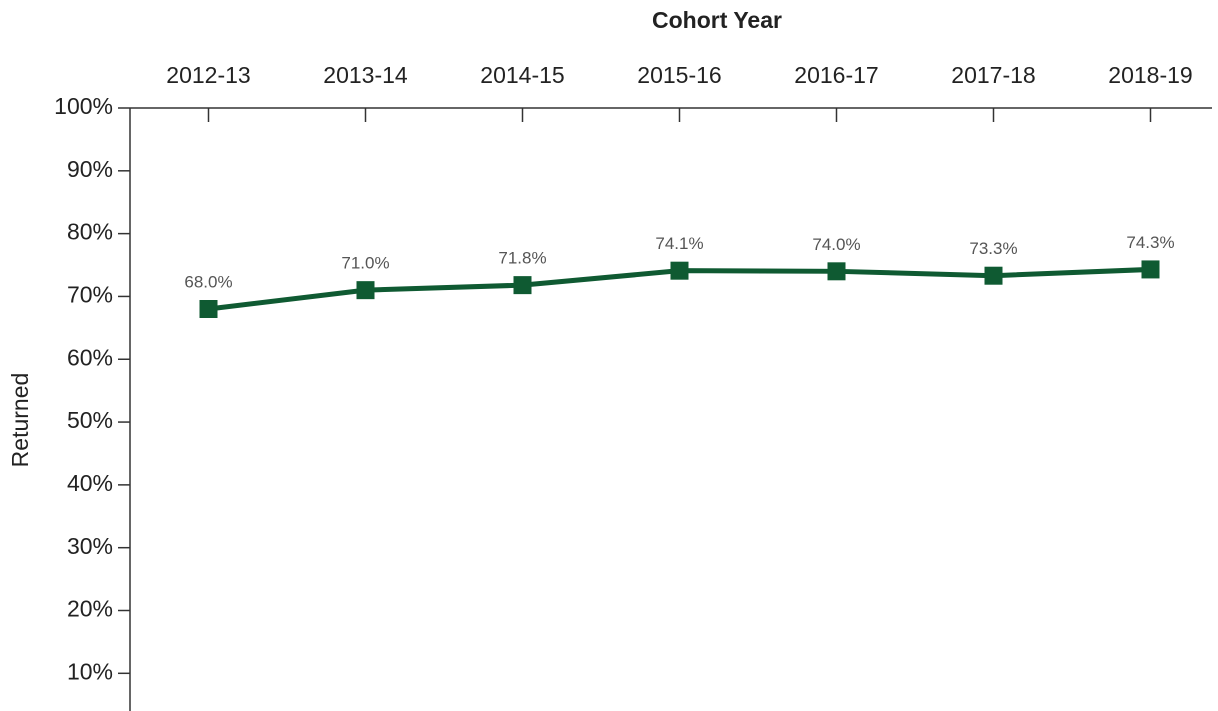 Image resolution: width=1218 pixels, height=711 pixels. What do you see at coordinates (836, 244) in the screenshot?
I see `data-label: 74.0%` at bounding box center [836, 244].